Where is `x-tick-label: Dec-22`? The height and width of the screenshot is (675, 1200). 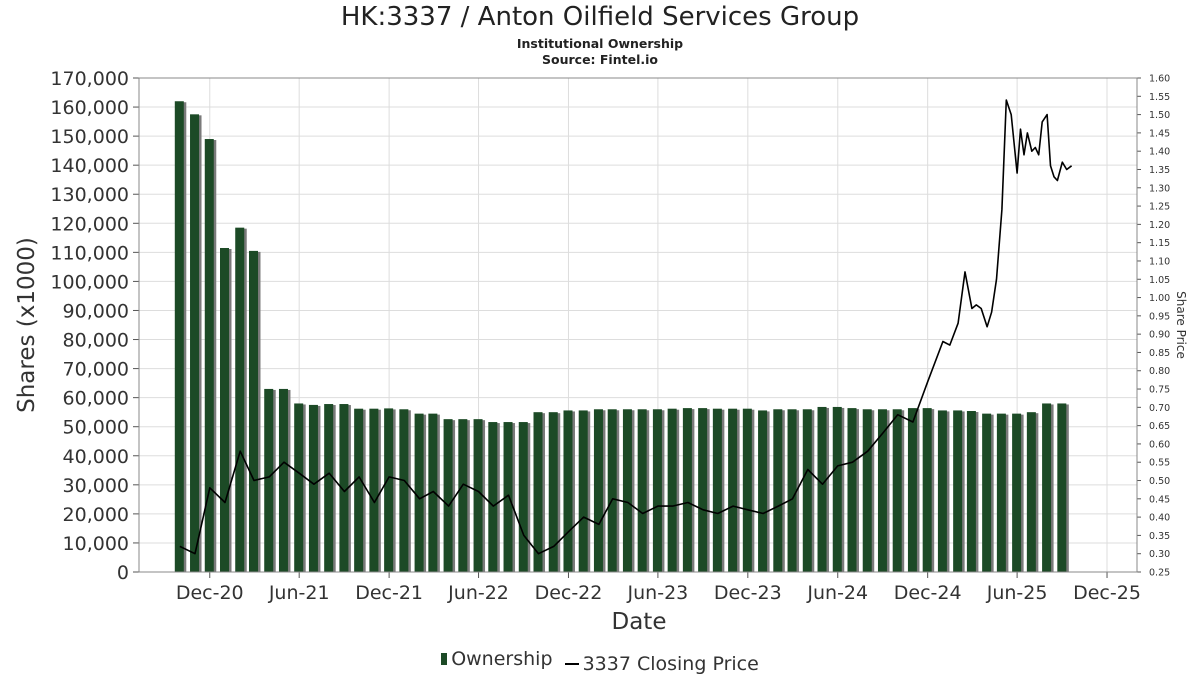
x-tick-label: Dec-22 is located at coordinates (569, 593).